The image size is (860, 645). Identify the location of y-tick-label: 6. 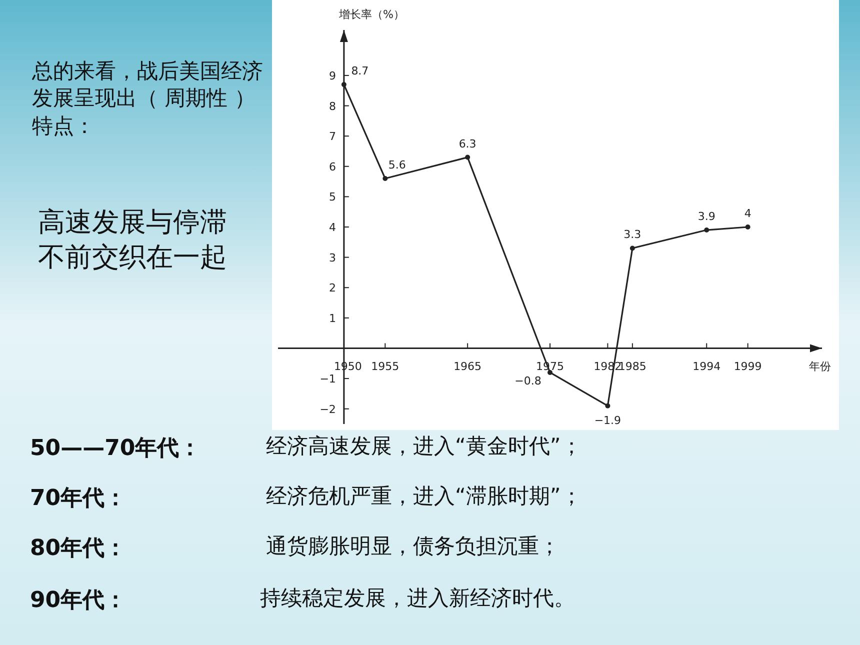
(332, 167).